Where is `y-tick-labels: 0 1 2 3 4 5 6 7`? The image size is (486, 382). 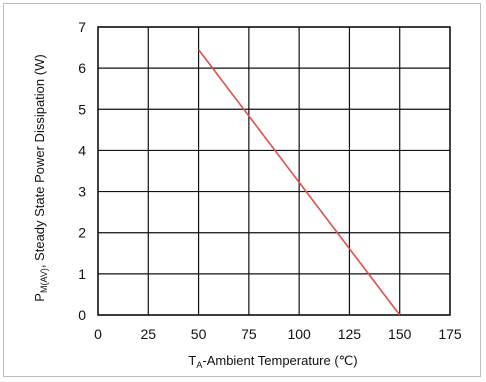
y-tick-labels: 0 1 2 3 4 5 6 7 is located at coordinates (82, 171).